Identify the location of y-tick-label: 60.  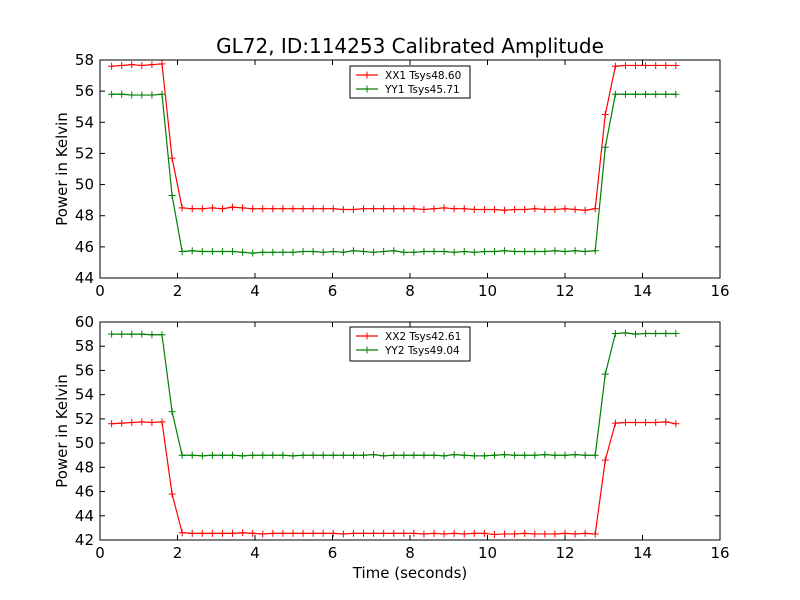
(84, 322).